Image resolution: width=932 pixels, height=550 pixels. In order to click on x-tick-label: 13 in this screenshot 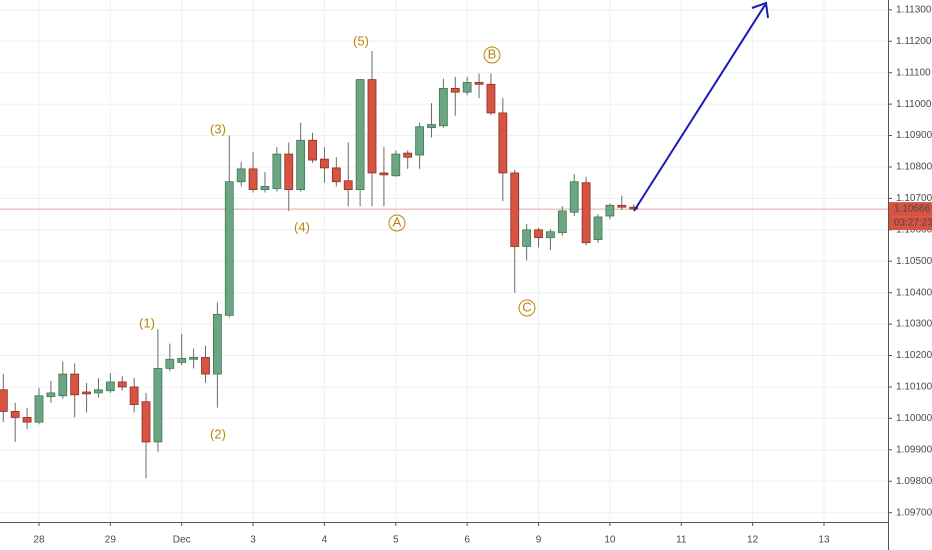, I will do `click(824, 540)`.